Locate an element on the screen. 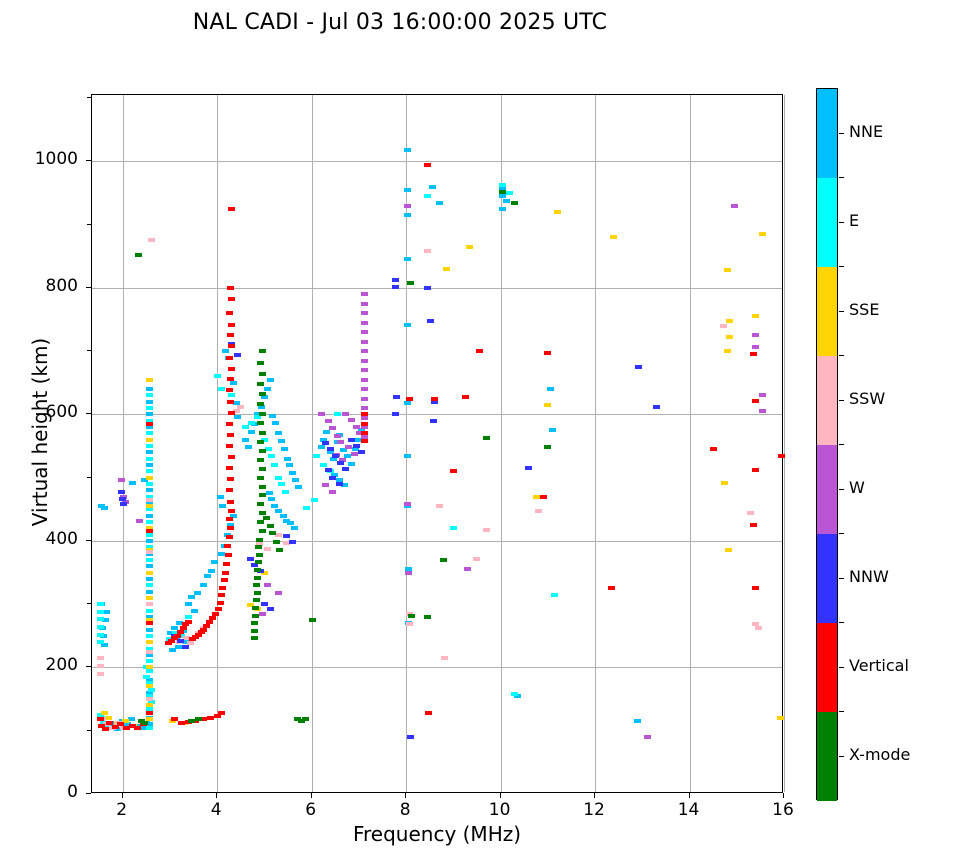  colorbar-band-w is located at coordinates (827, 489).